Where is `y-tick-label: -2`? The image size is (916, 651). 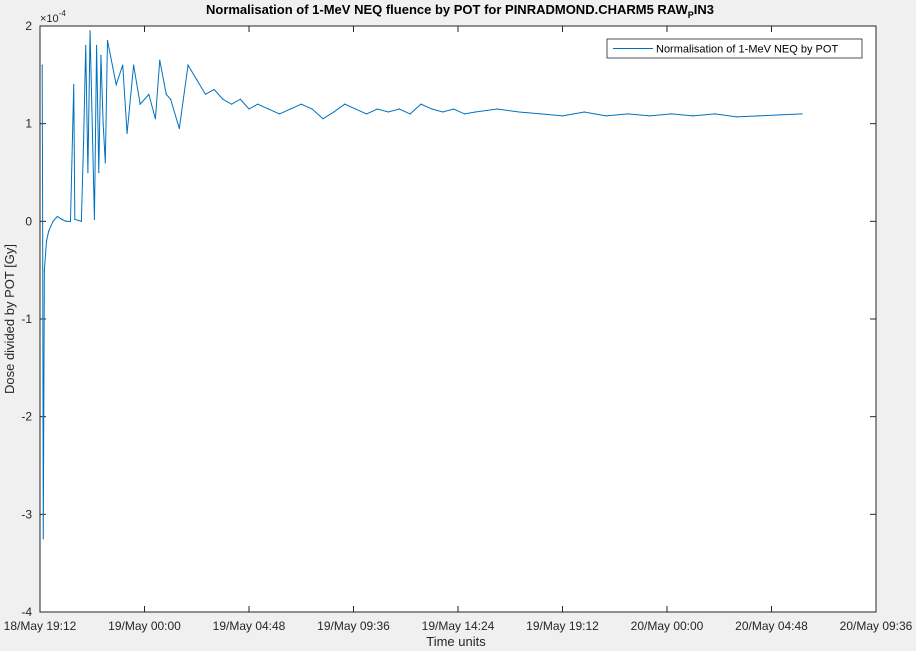
y-tick-label: -2 is located at coordinates (26, 417).